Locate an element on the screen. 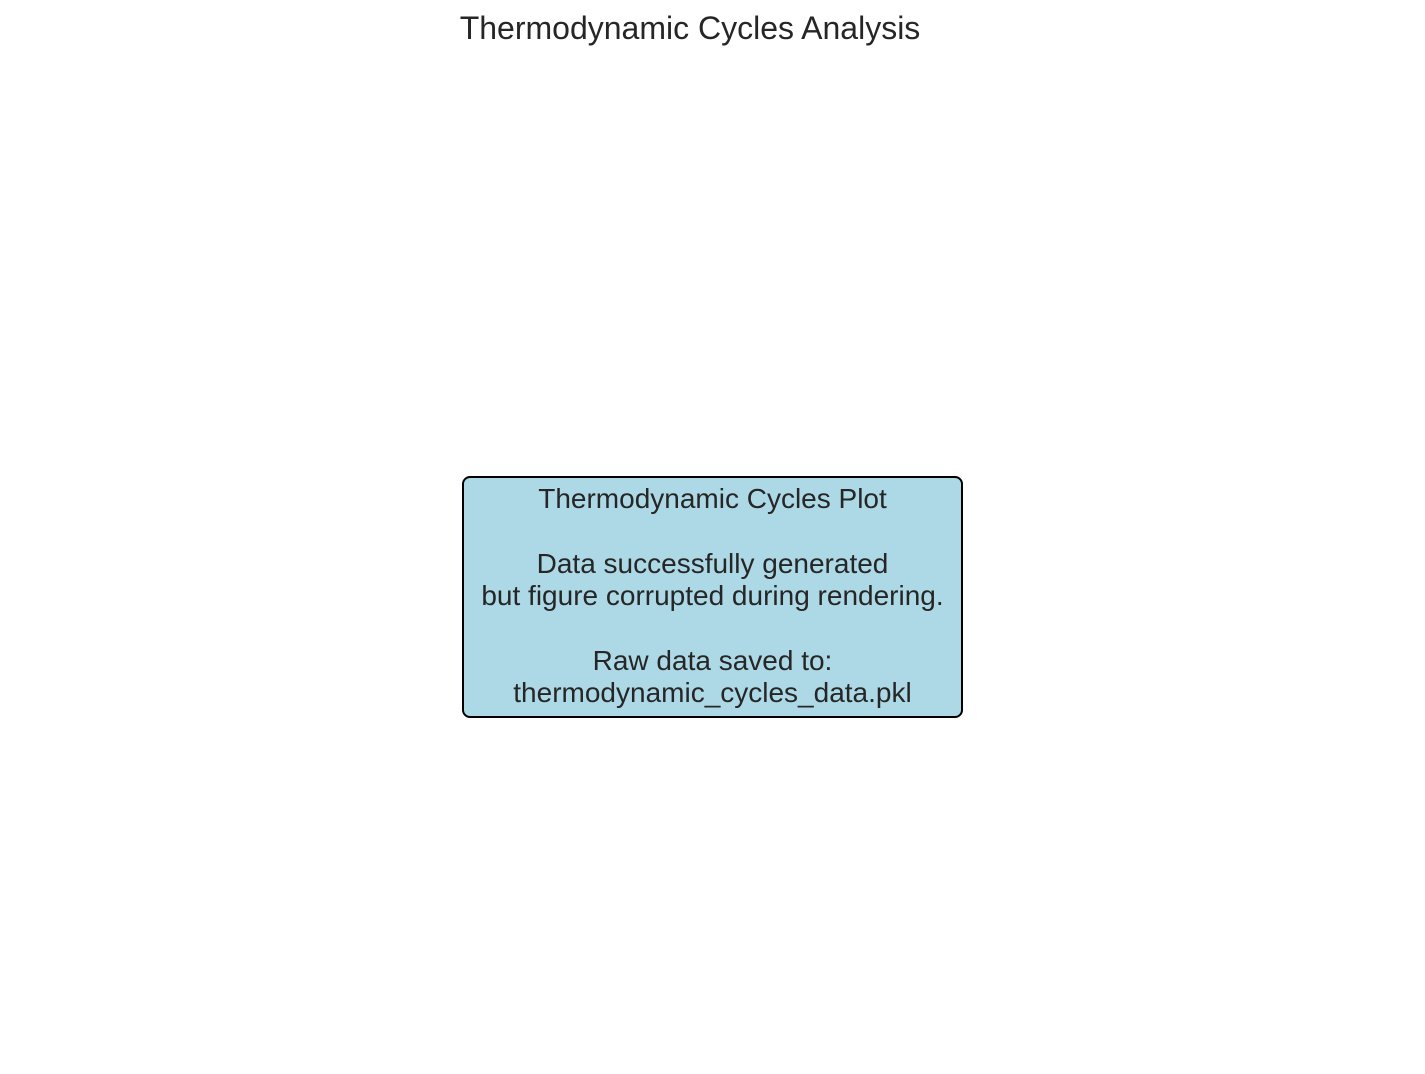 The width and height of the screenshot is (1425, 1074). annotation-line: but figure corrupted during rendering. is located at coordinates (712, 596).